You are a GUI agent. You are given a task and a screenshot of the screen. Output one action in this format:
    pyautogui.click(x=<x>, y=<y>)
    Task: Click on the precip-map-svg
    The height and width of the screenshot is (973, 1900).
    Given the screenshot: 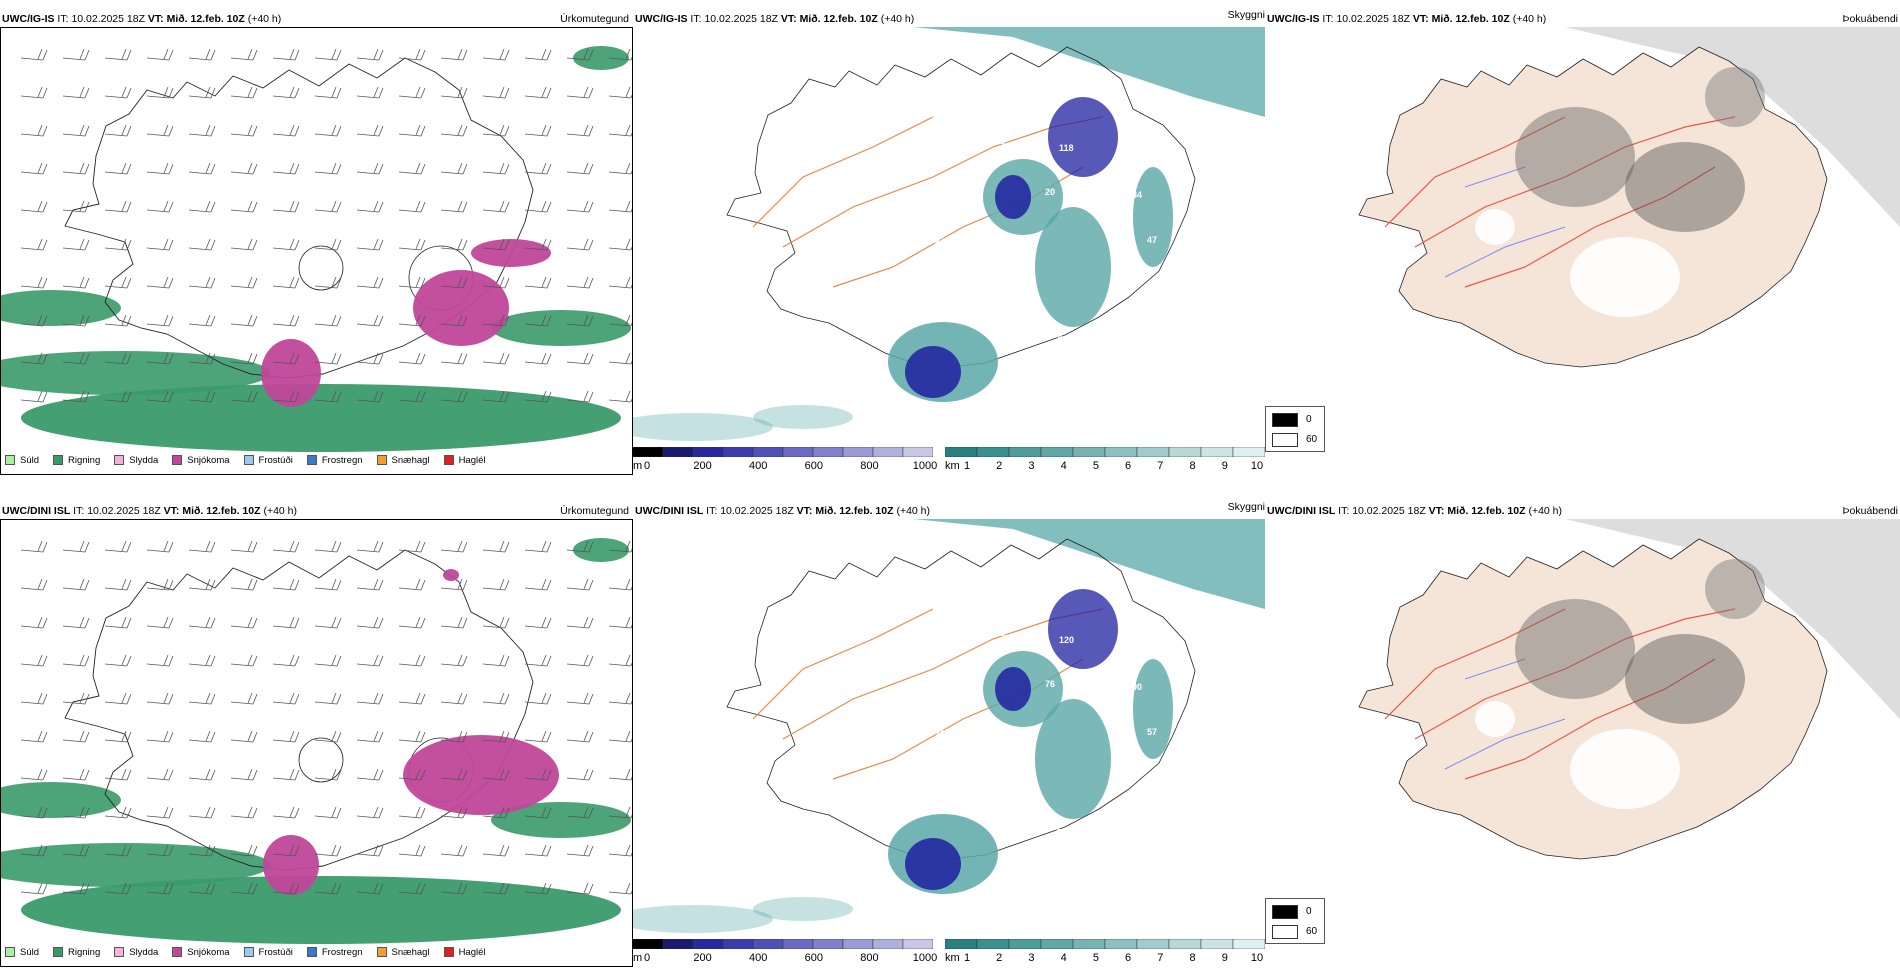 What is the action you would take?
    pyautogui.click(x=316, y=249)
    